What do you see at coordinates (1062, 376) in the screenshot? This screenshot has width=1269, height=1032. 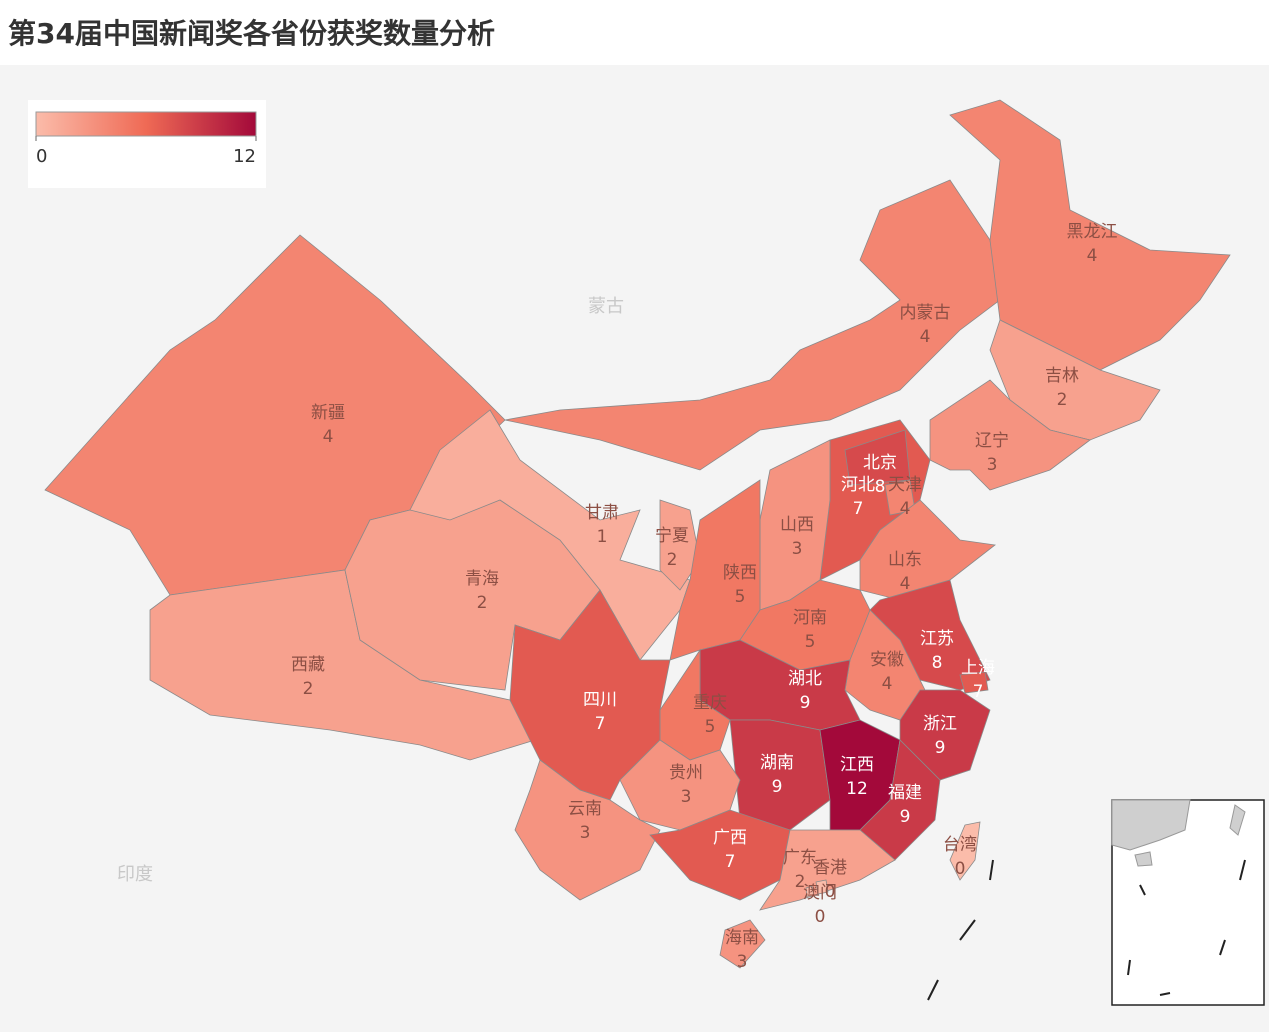 I see `province-name: 吉林` at bounding box center [1062, 376].